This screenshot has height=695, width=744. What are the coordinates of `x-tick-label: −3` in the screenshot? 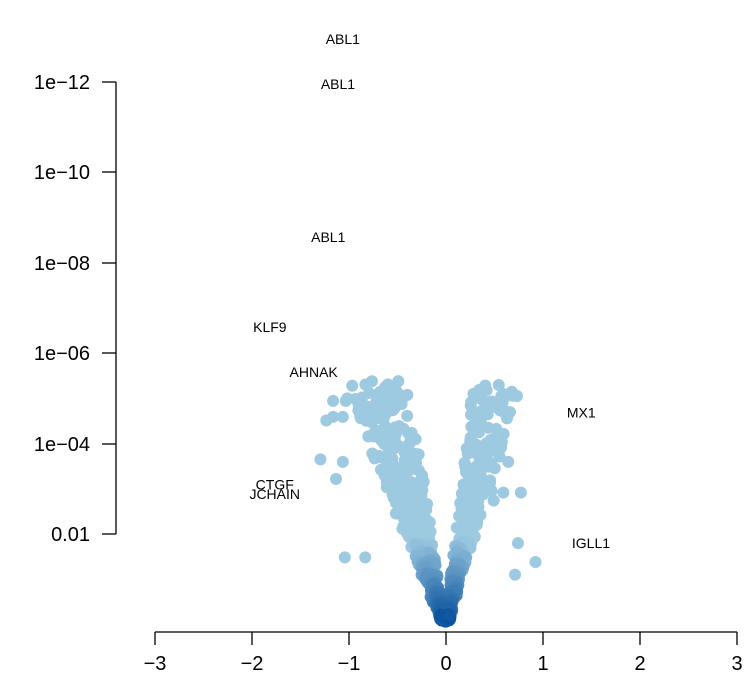 It's located at (155, 664).